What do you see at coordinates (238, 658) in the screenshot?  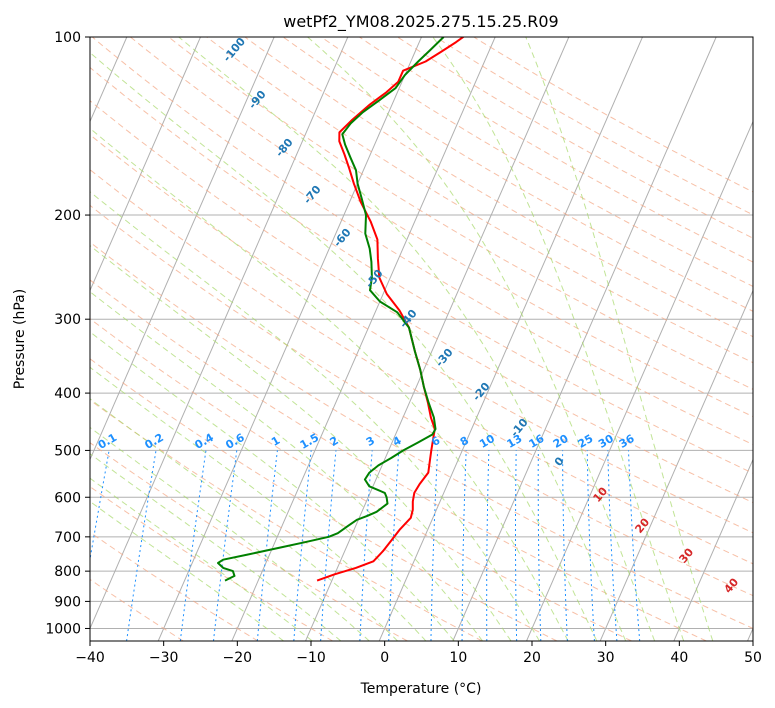 I see `x-tick-label: −20` at bounding box center [238, 658].